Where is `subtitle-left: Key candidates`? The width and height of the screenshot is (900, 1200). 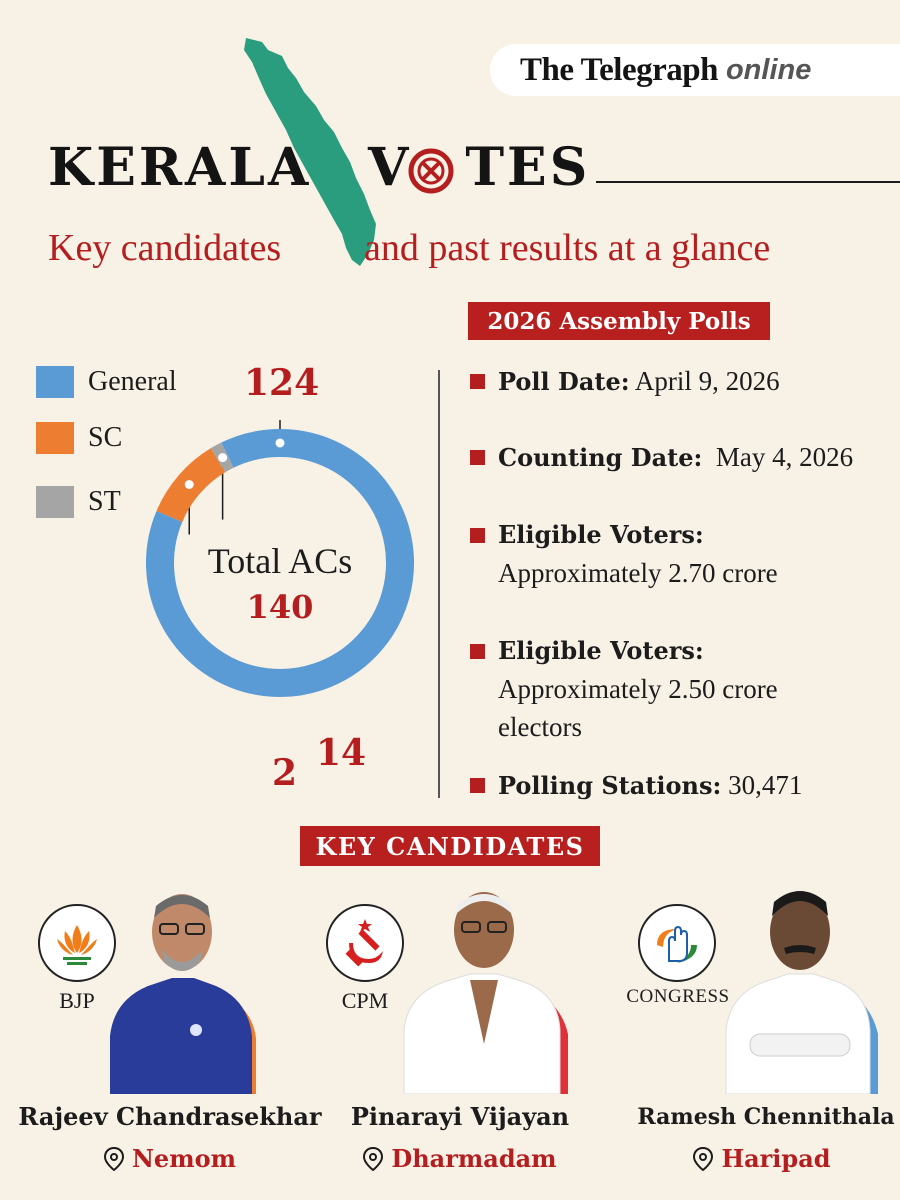 subtitle-left: Key candidates is located at coordinates (165, 248).